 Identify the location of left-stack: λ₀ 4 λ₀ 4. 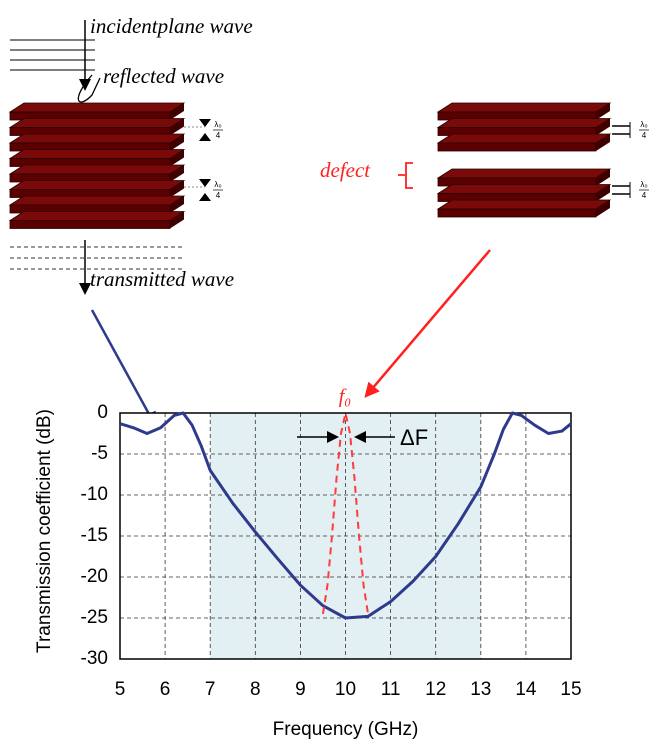
(115, 165).